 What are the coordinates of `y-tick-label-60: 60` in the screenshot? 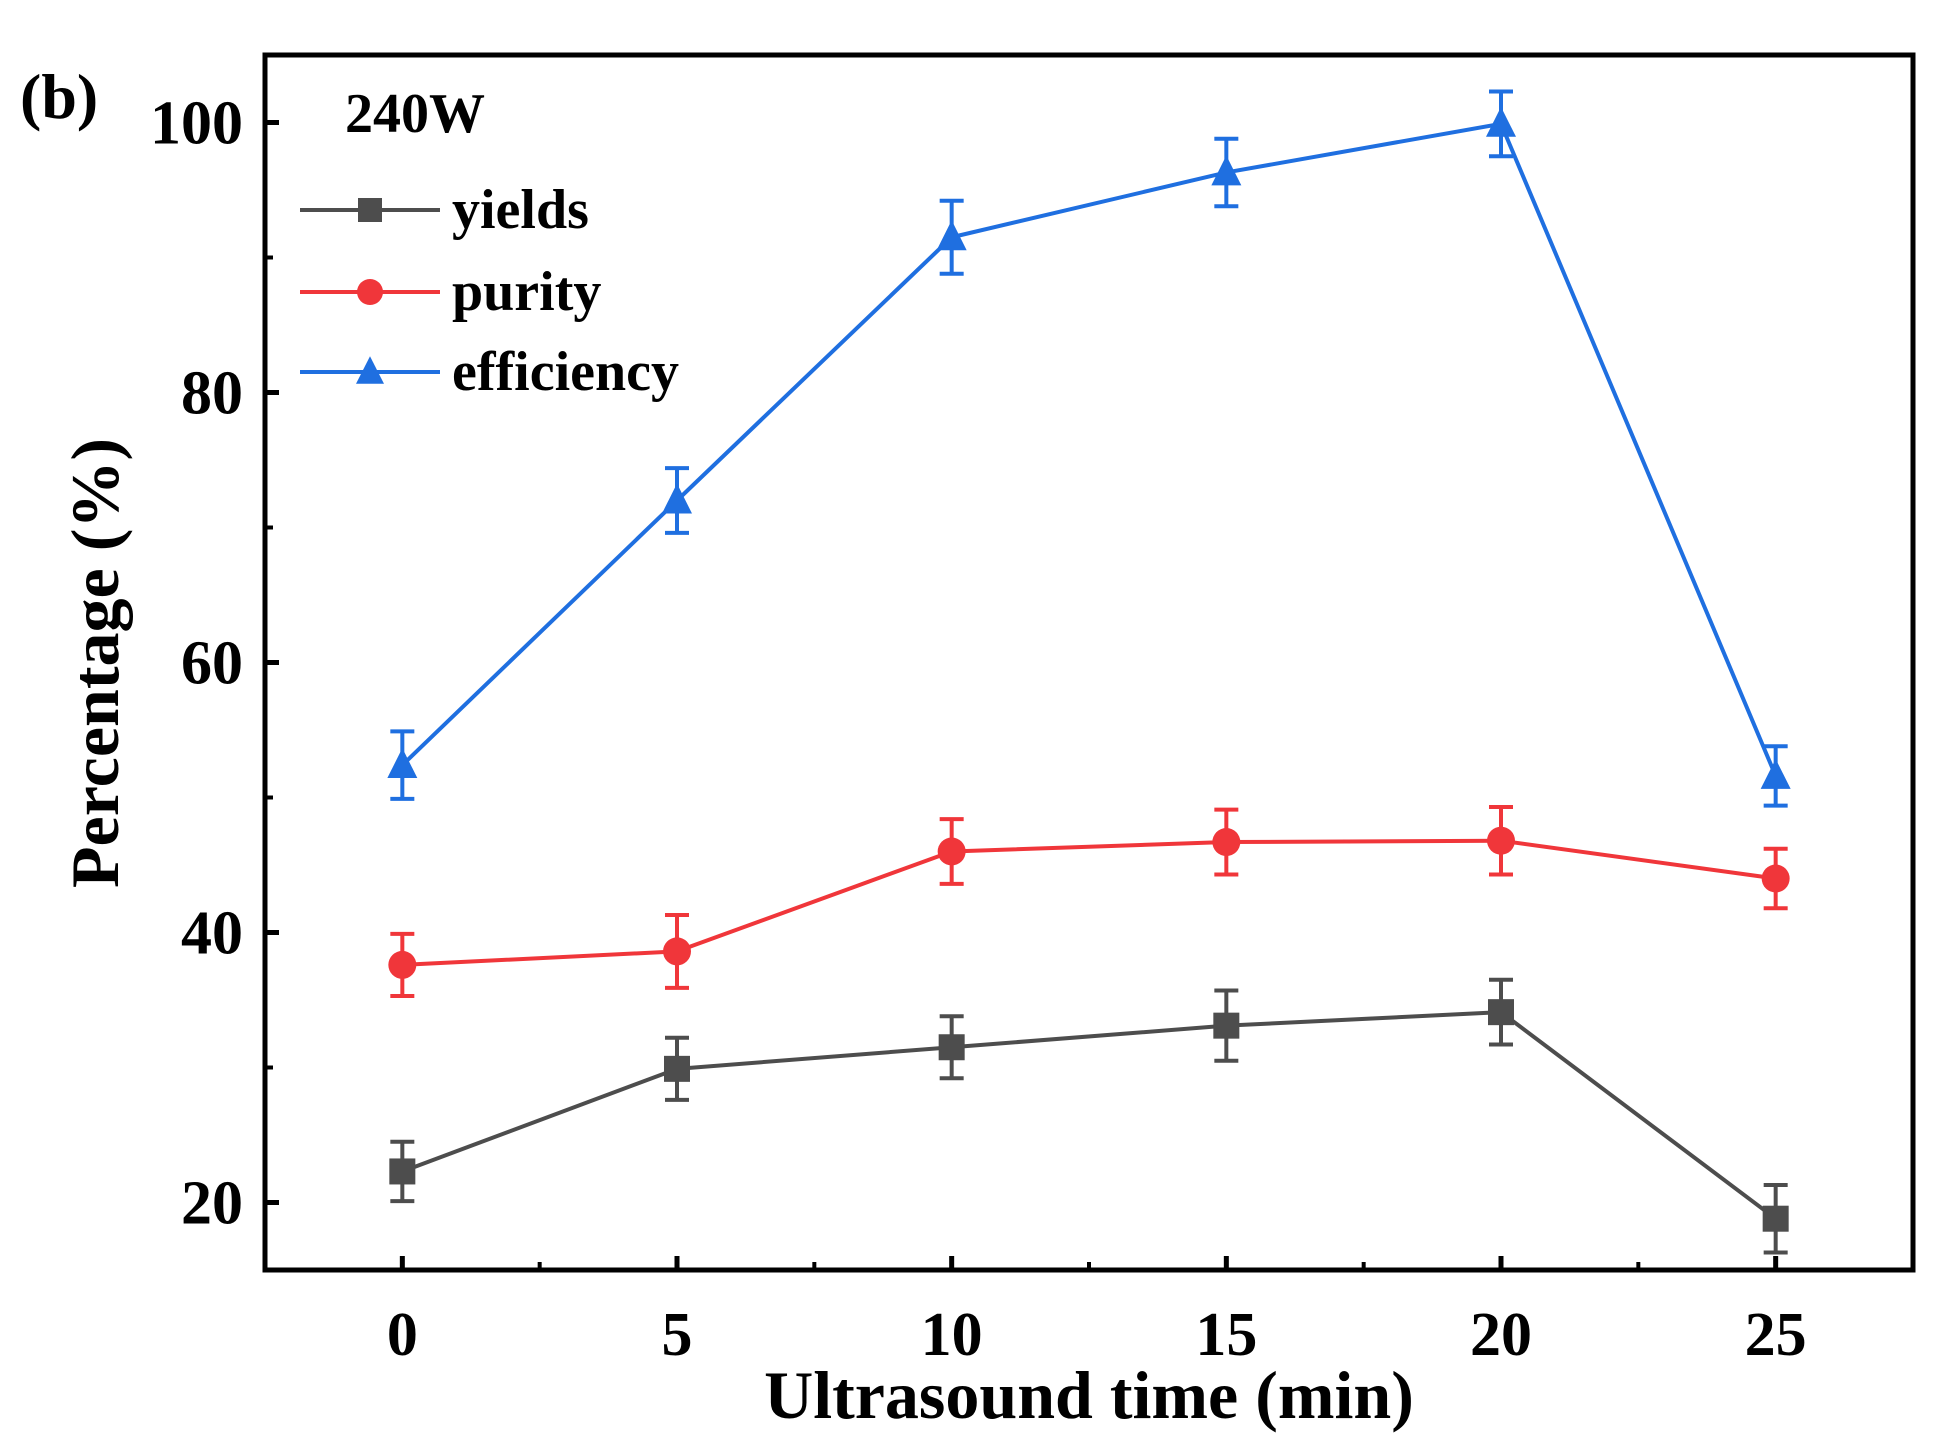 It's located at (212, 664).